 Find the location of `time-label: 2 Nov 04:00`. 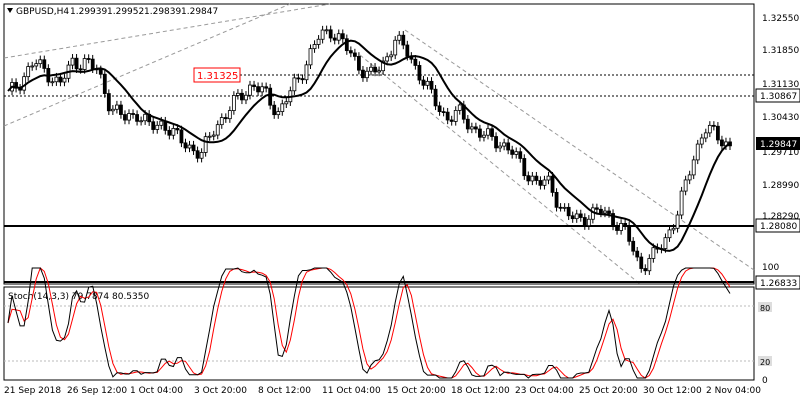

time-label: 2 Nov 04:00 is located at coordinates (733, 391).